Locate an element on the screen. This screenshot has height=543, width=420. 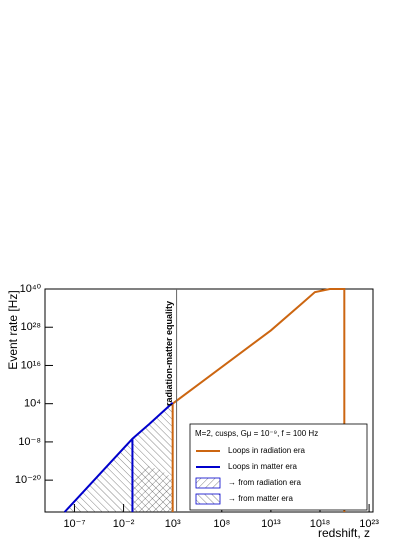
y-tick-label: 10⁴ is located at coordinates (32, 404).